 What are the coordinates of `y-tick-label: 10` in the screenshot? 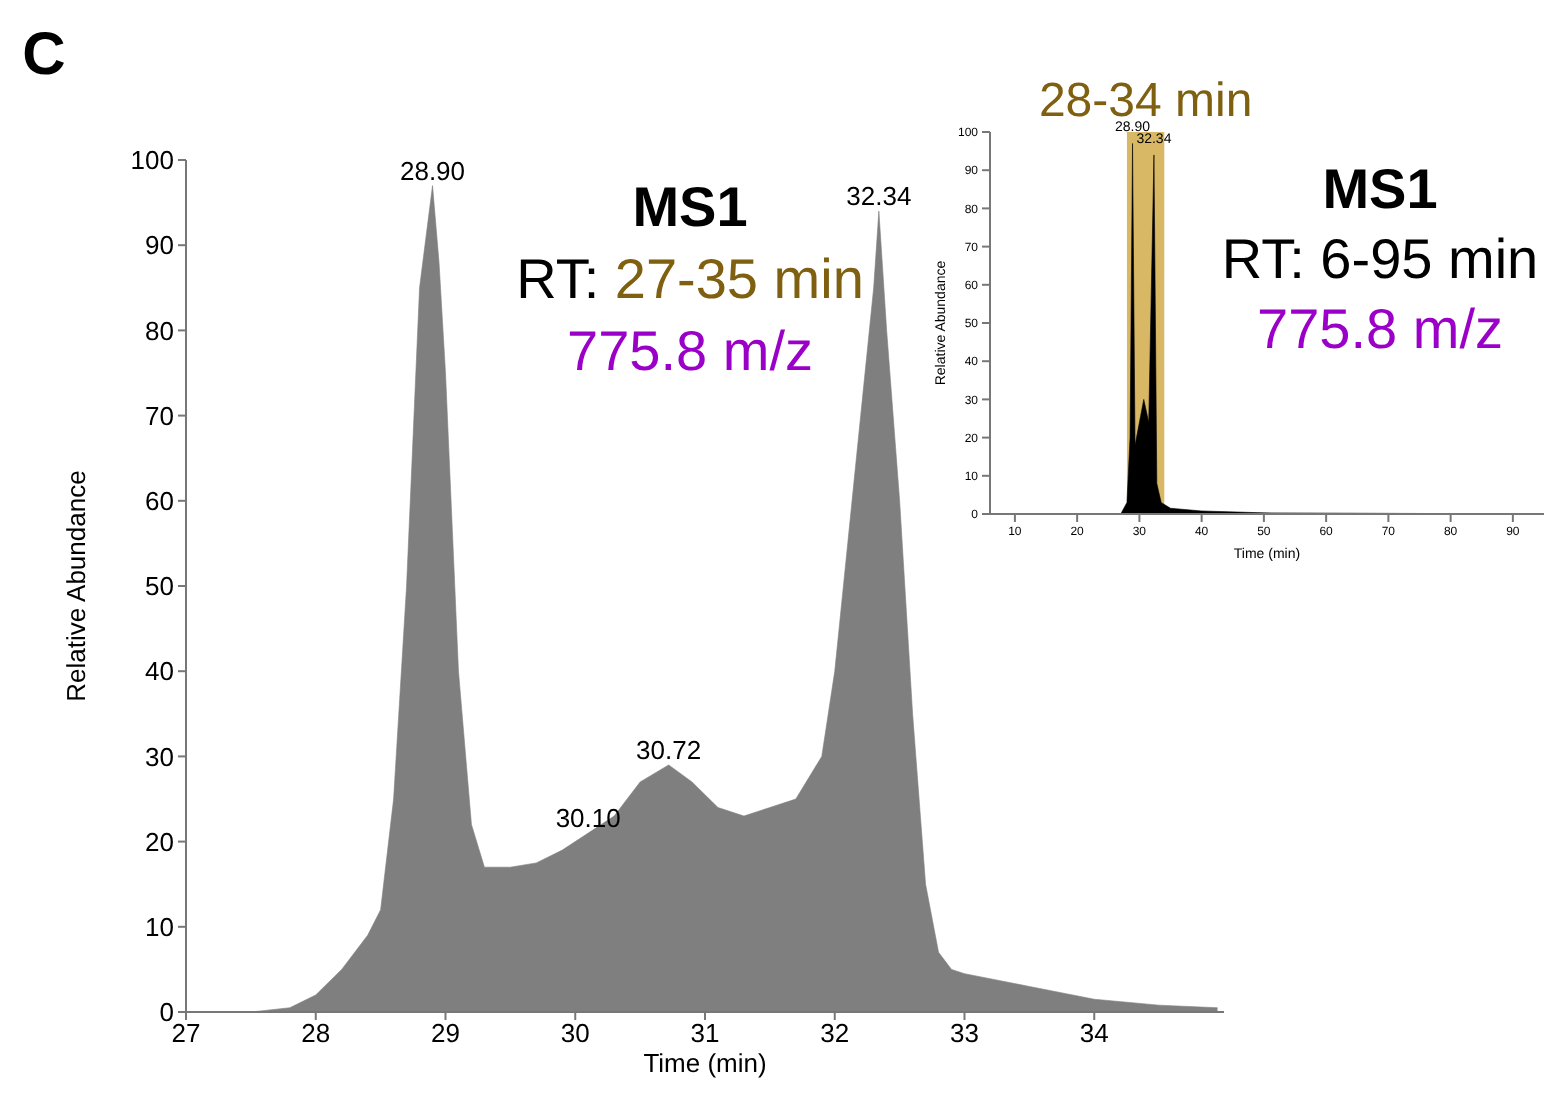 It's located at (159, 927).